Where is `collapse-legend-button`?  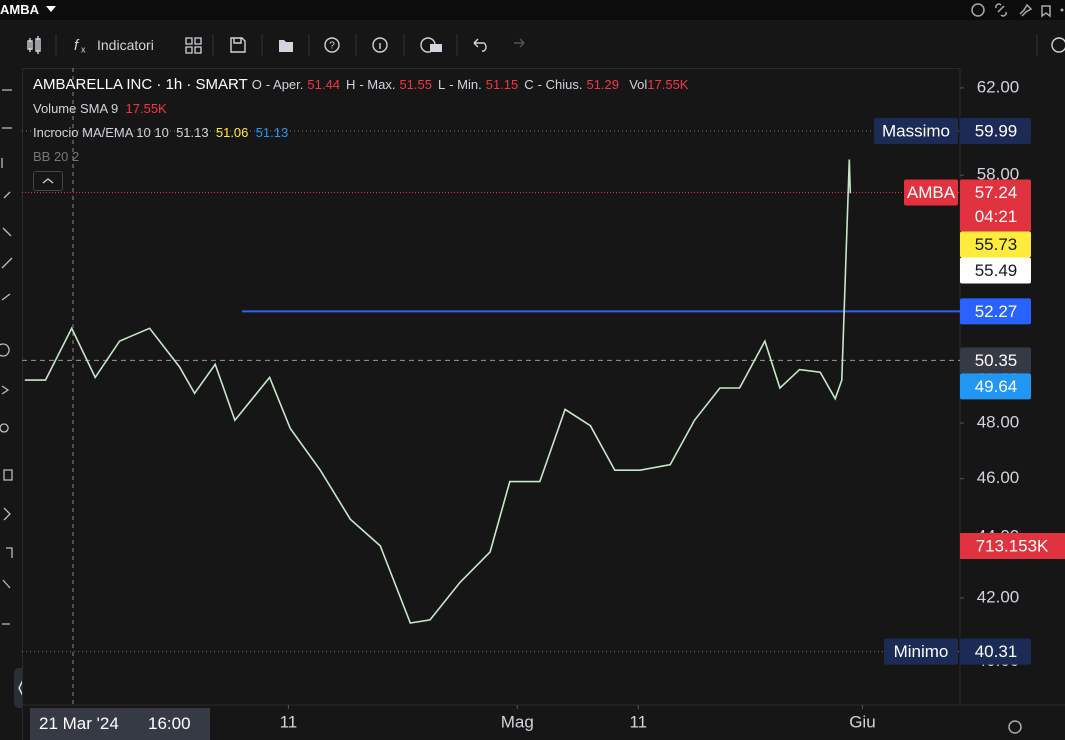 collapse-legend-button is located at coordinates (48, 181).